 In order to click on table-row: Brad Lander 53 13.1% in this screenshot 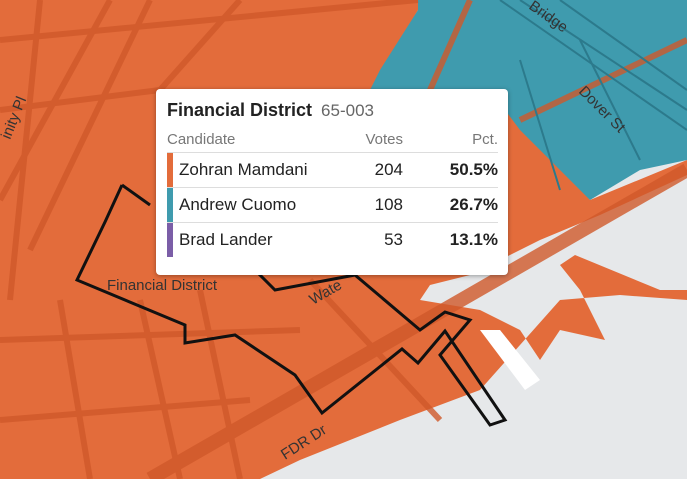, I will do `click(332, 240)`.